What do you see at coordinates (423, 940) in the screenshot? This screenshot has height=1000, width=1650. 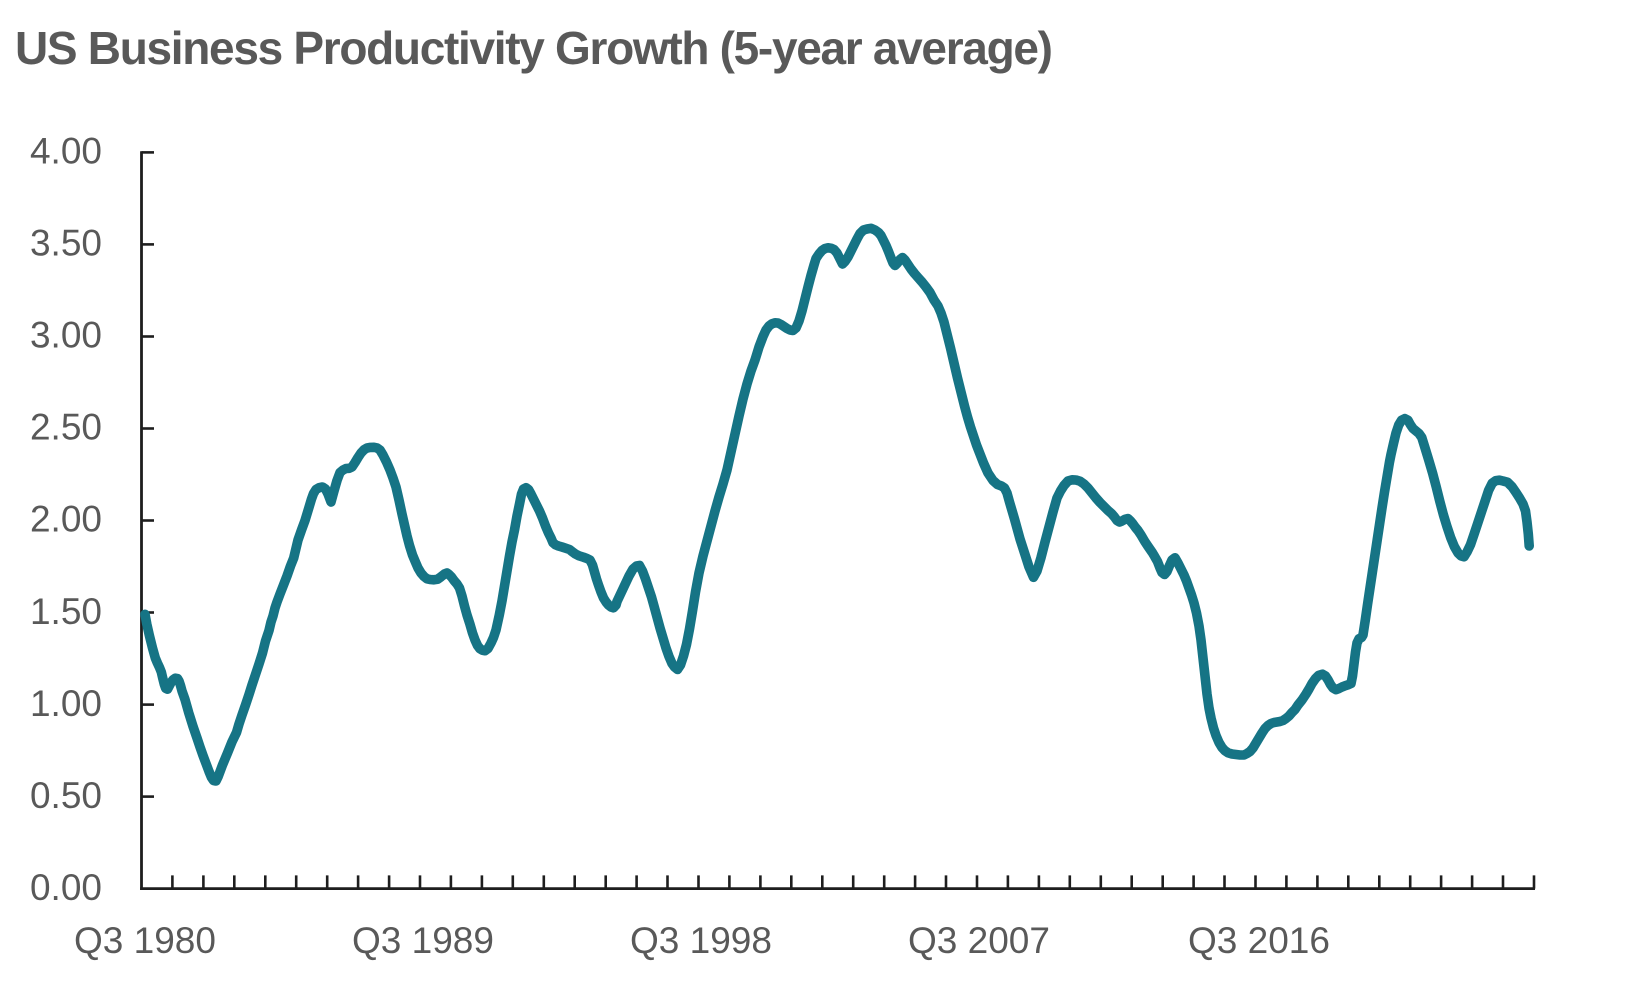 I see `svg-text: Q3 1989` at bounding box center [423, 940].